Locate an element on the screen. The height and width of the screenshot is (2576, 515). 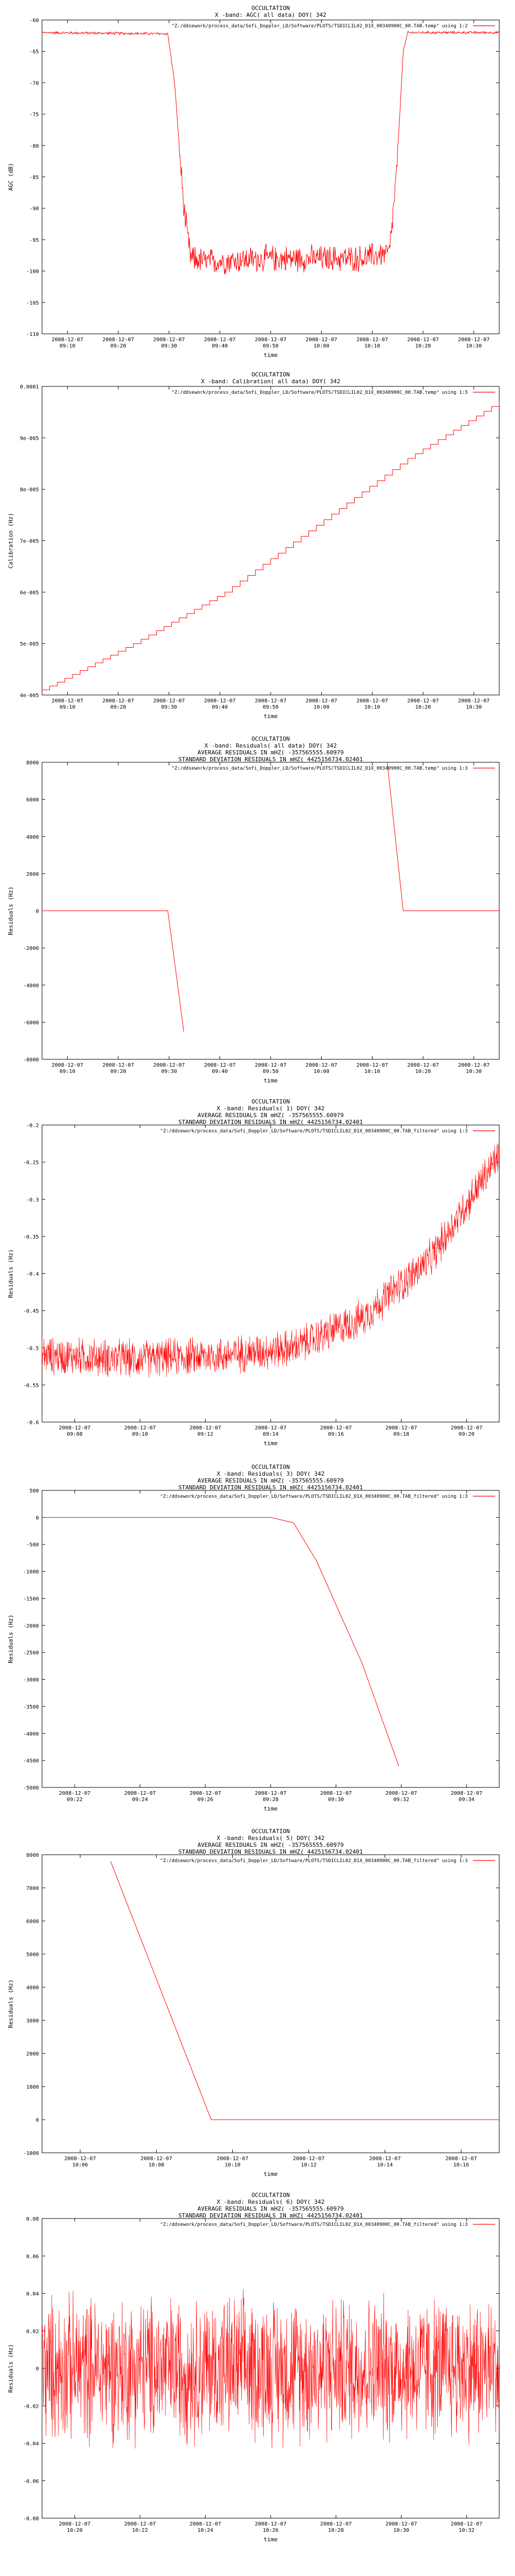
plot-frame is located at coordinates (271, 541).